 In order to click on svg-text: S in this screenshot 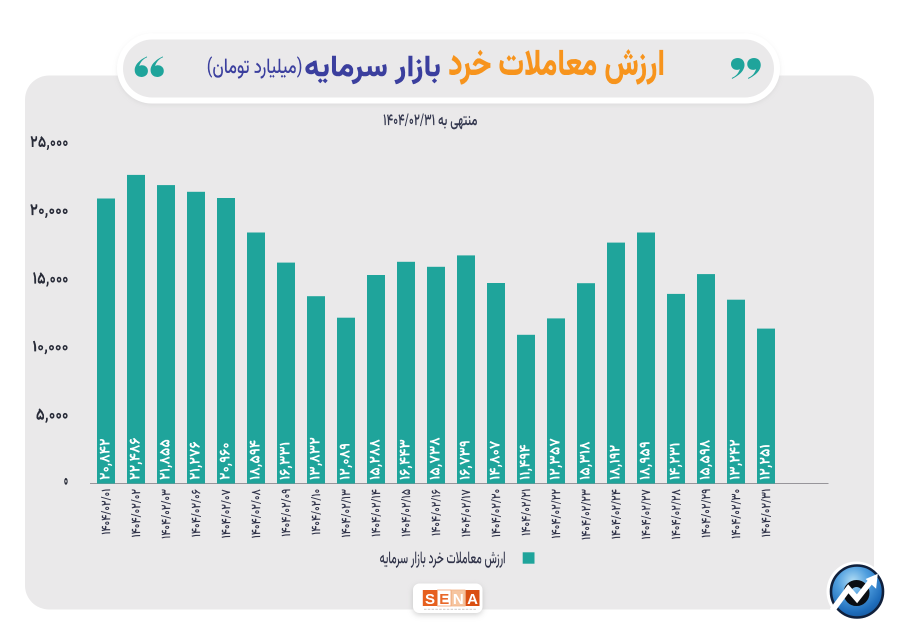, I will do `click(430, 599)`.